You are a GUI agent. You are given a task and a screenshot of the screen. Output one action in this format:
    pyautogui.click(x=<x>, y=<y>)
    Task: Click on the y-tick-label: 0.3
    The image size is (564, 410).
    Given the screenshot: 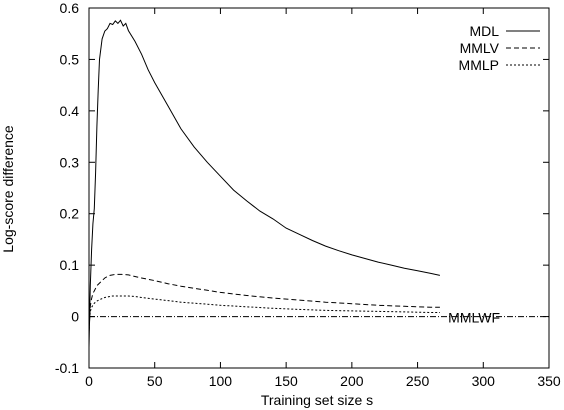 What is the action you would take?
    pyautogui.click(x=70, y=162)
    